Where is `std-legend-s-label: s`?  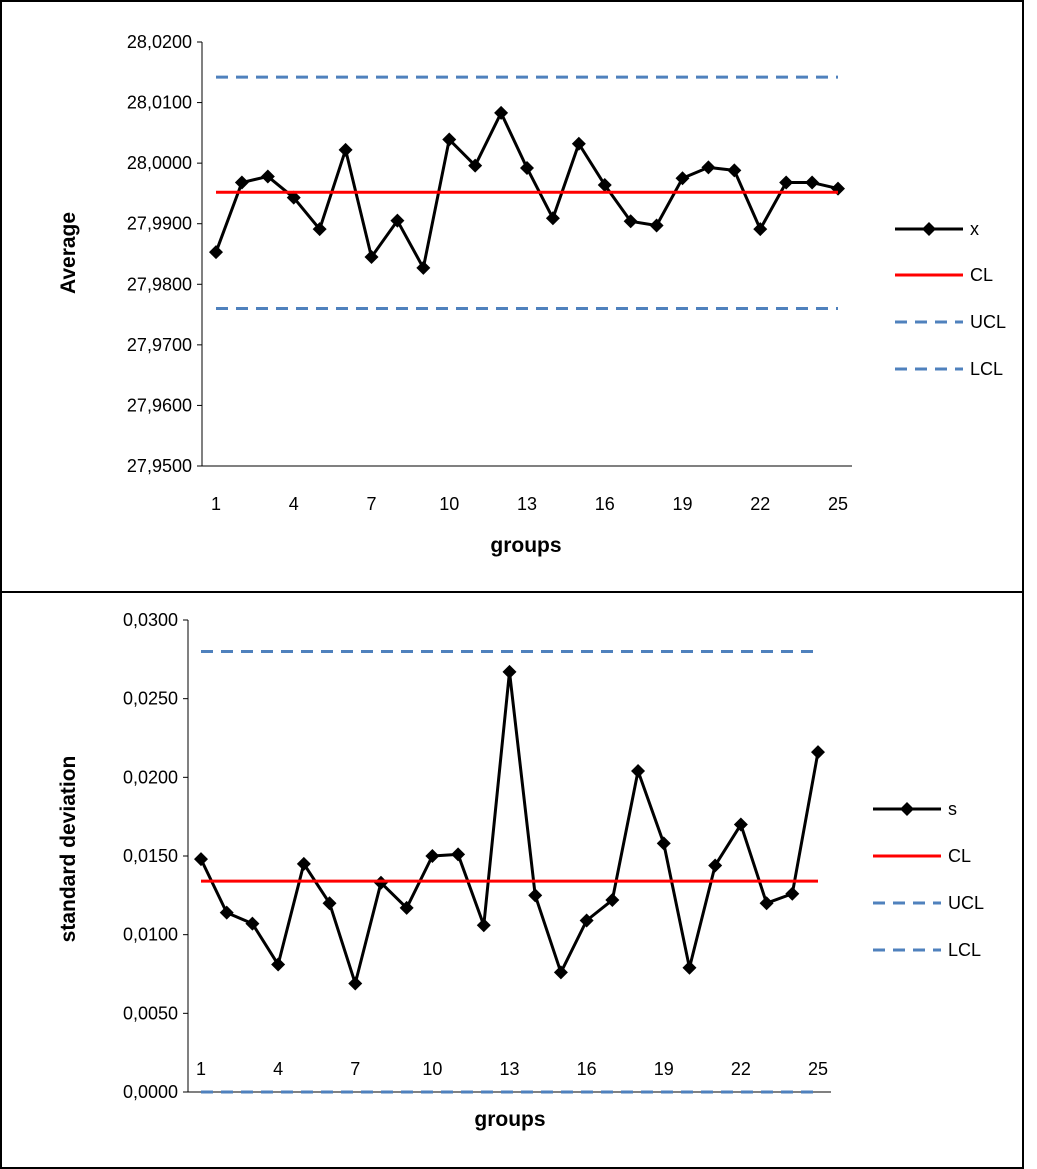
std-legend-s-label: s is located at coordinates (952, 809).